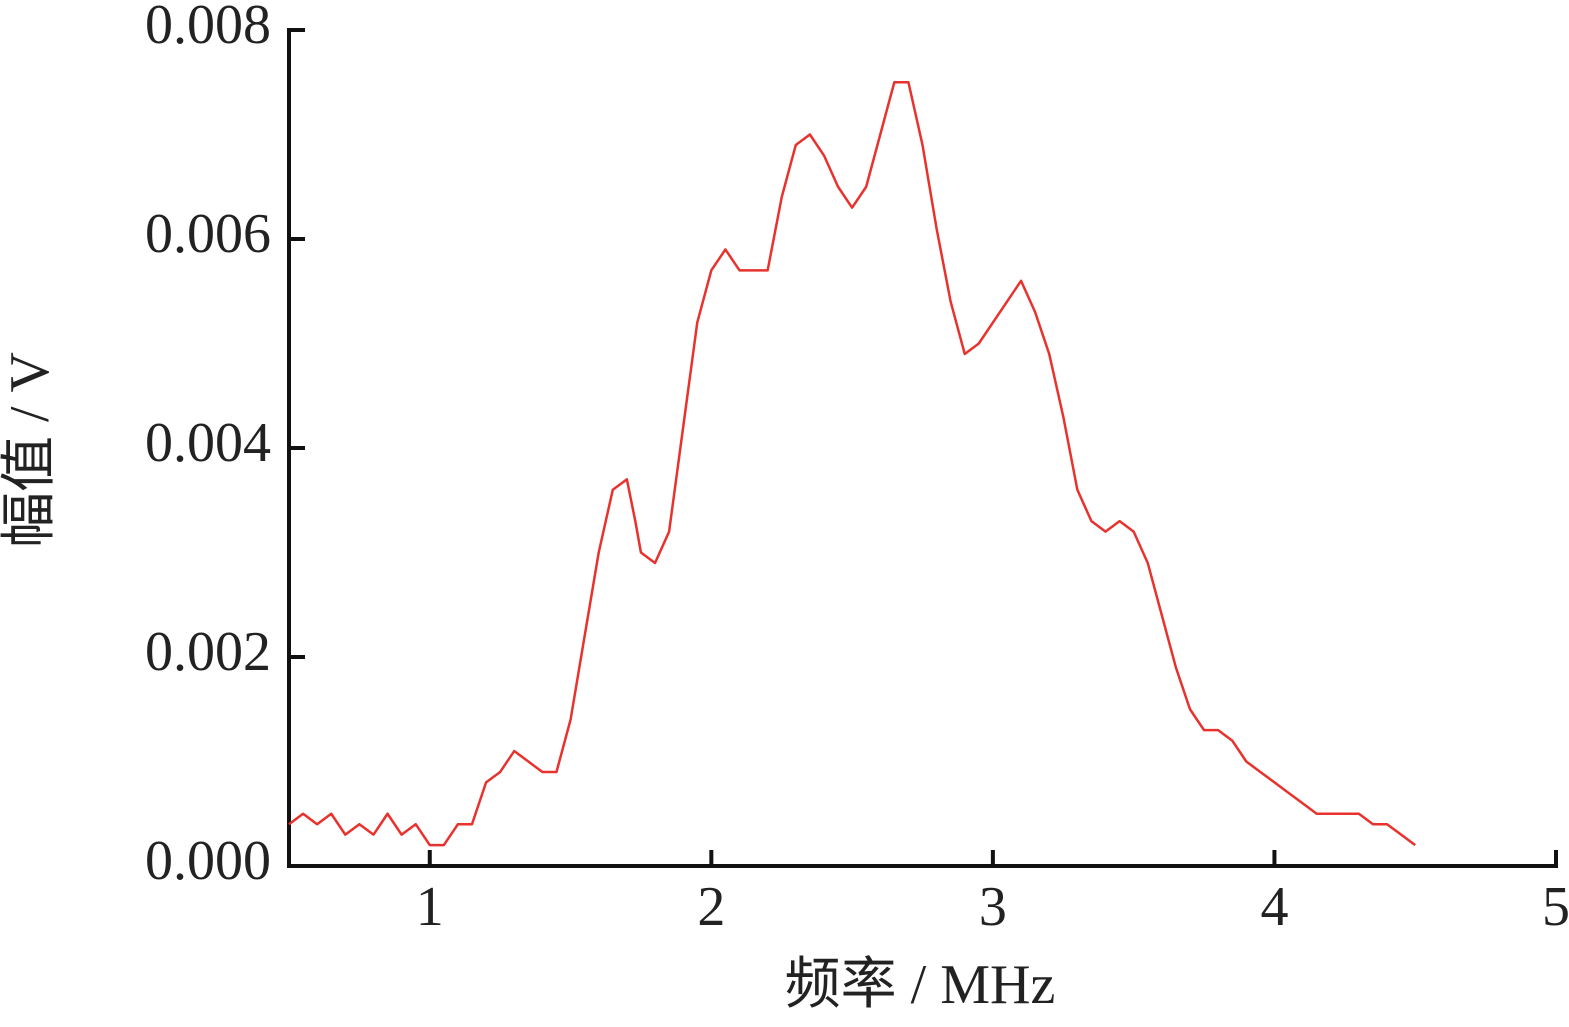  What do you see at coordinates (208, 861) in the screenshot?
I see `y-tick-label: 0.000` at bounding box center [208, 861].